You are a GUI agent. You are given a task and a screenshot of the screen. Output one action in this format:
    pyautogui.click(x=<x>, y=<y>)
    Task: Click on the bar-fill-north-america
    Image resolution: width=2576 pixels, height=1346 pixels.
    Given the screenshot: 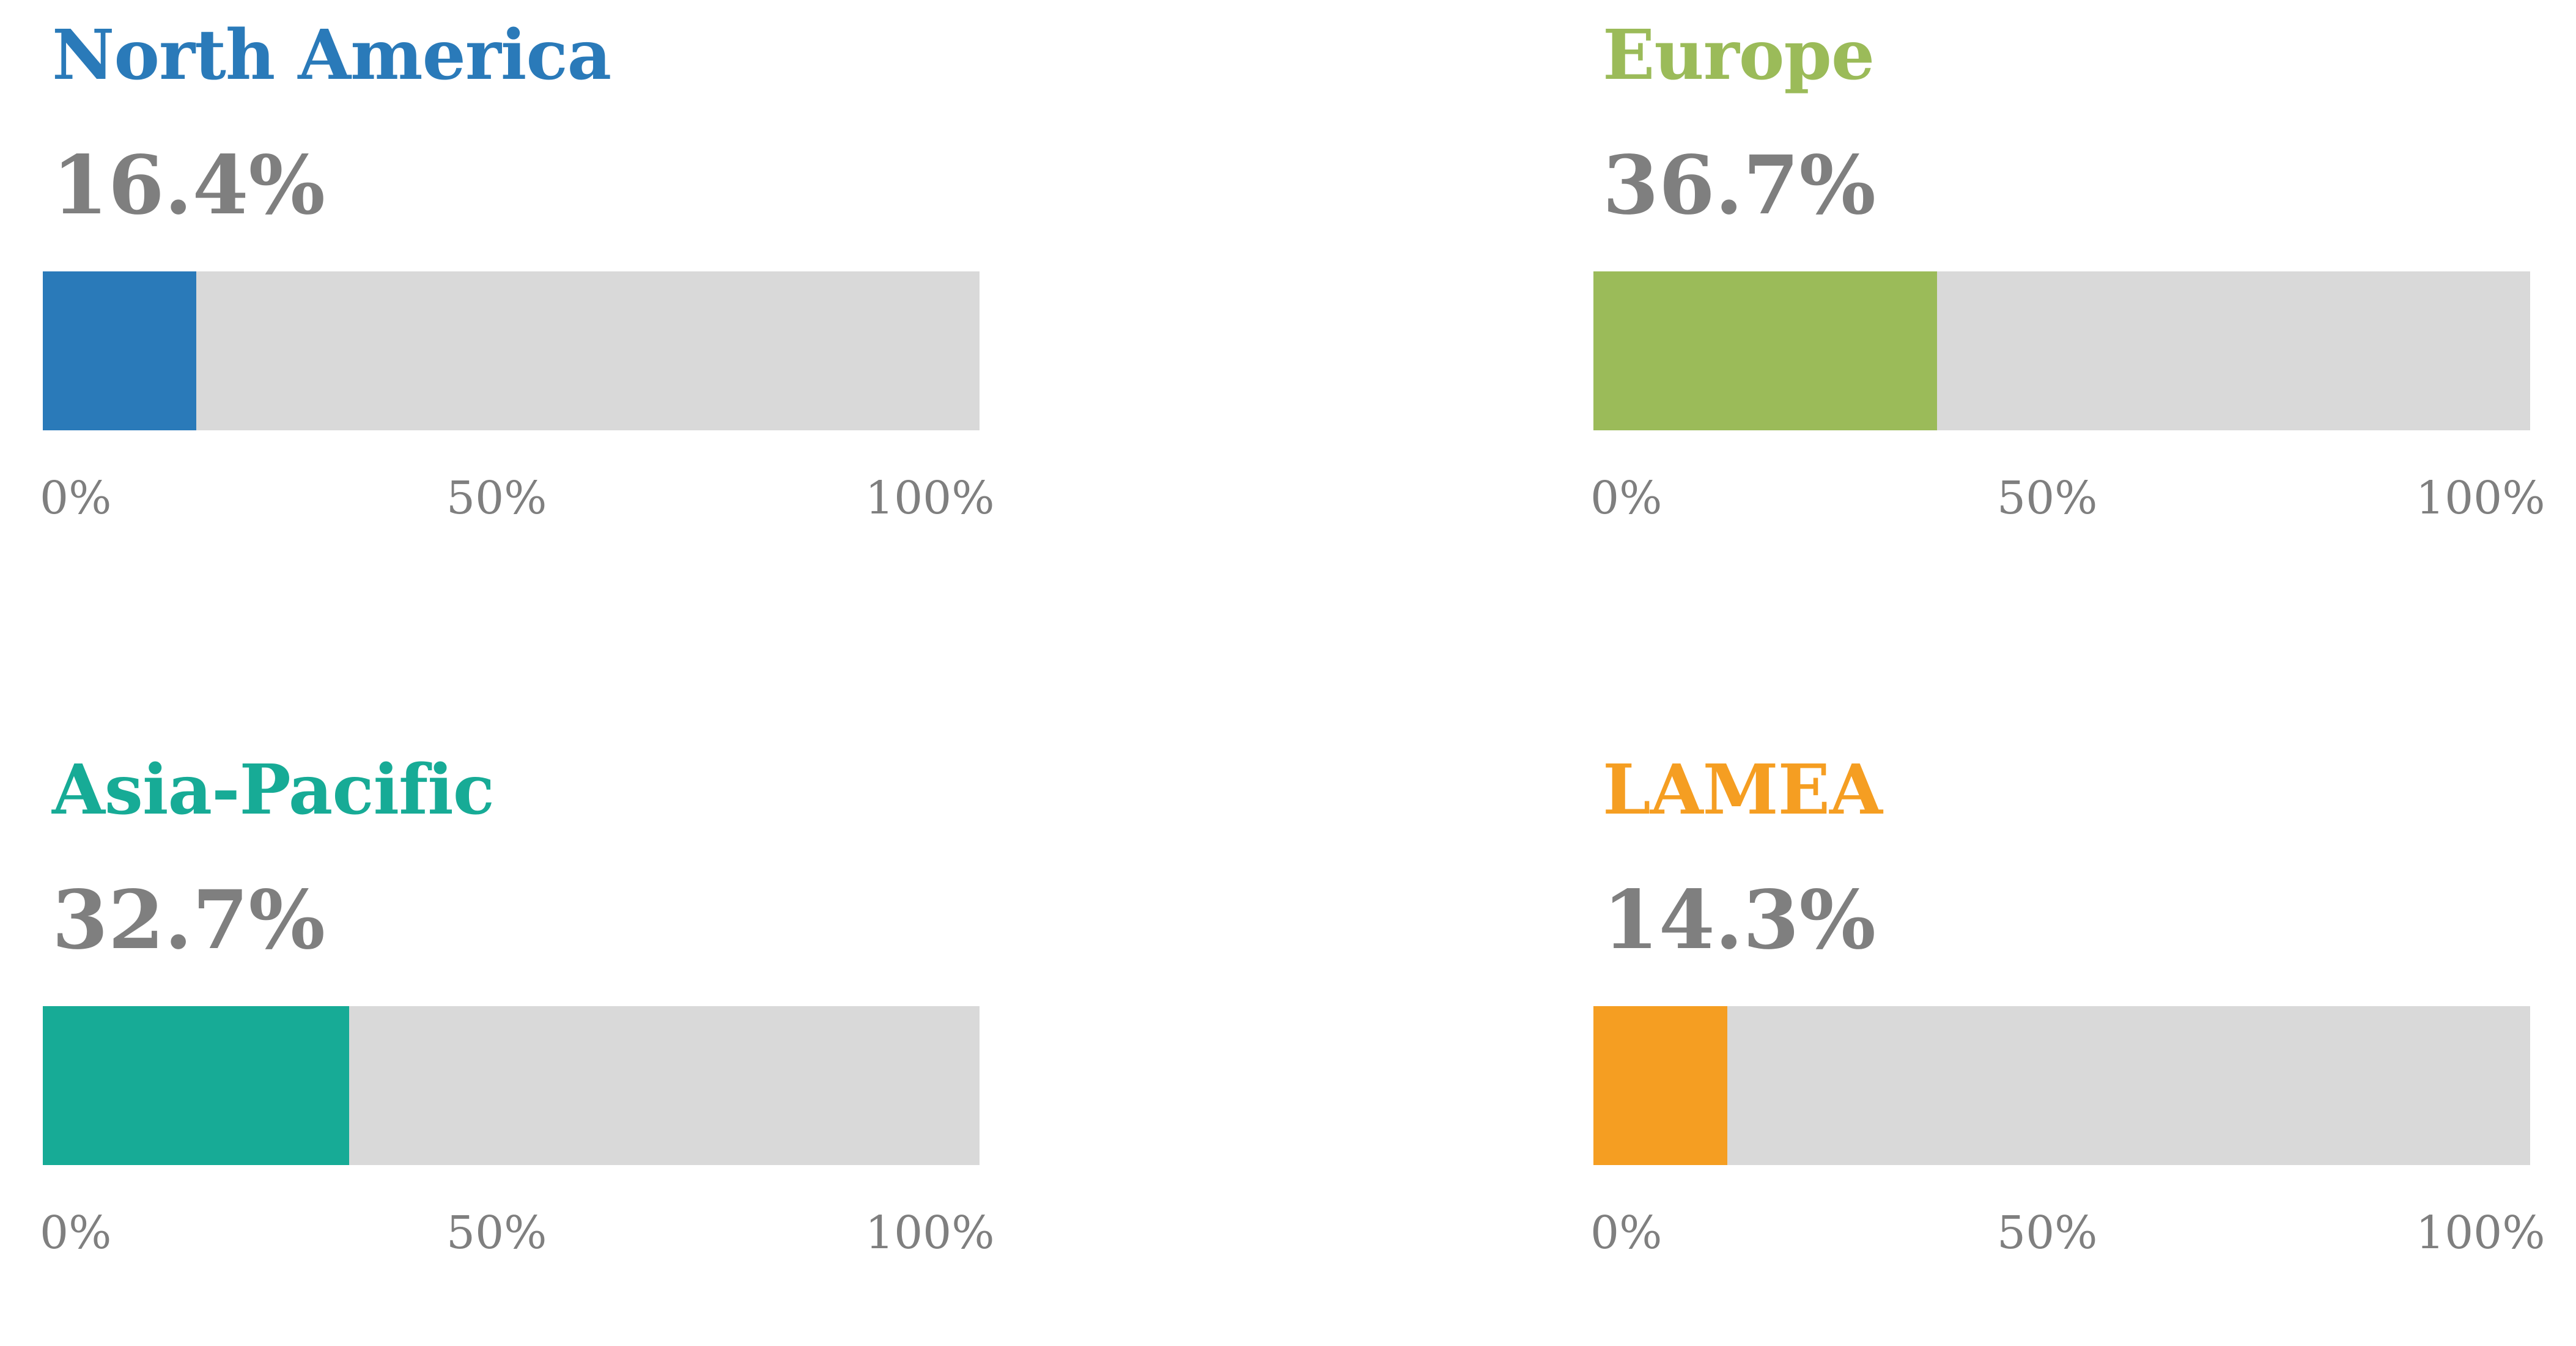 What is the action you would take?
    pyautogui.click(x=119, y=350)
    